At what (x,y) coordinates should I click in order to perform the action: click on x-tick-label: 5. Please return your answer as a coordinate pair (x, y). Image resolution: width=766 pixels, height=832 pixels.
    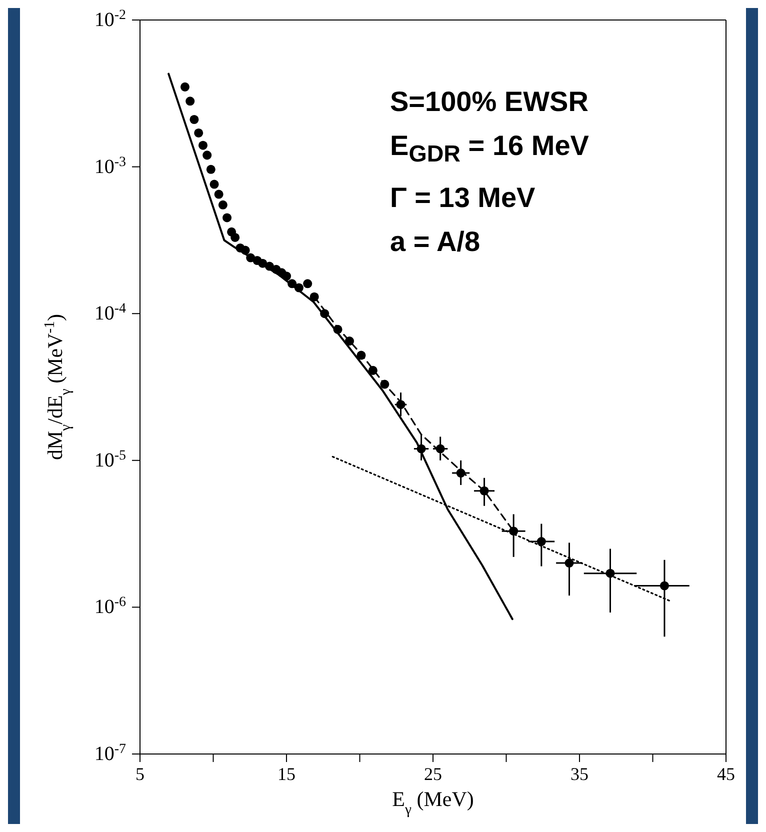
    Looking at the image, I should click on (140, 774).